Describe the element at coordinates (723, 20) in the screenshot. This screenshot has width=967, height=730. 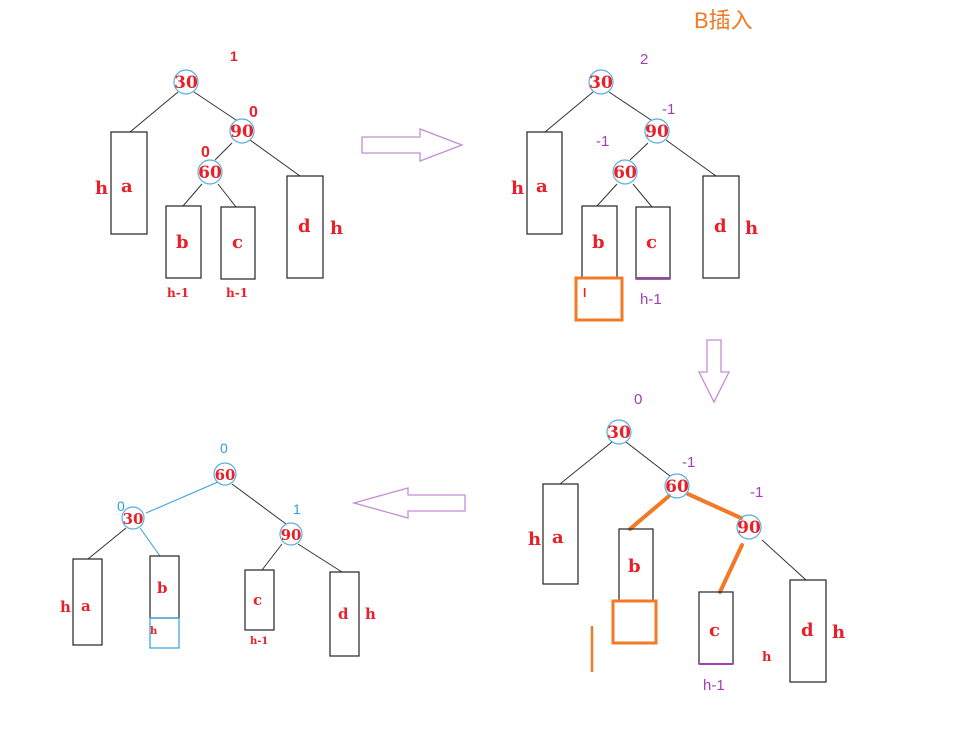
I see `caption-title: B插入` at that location.